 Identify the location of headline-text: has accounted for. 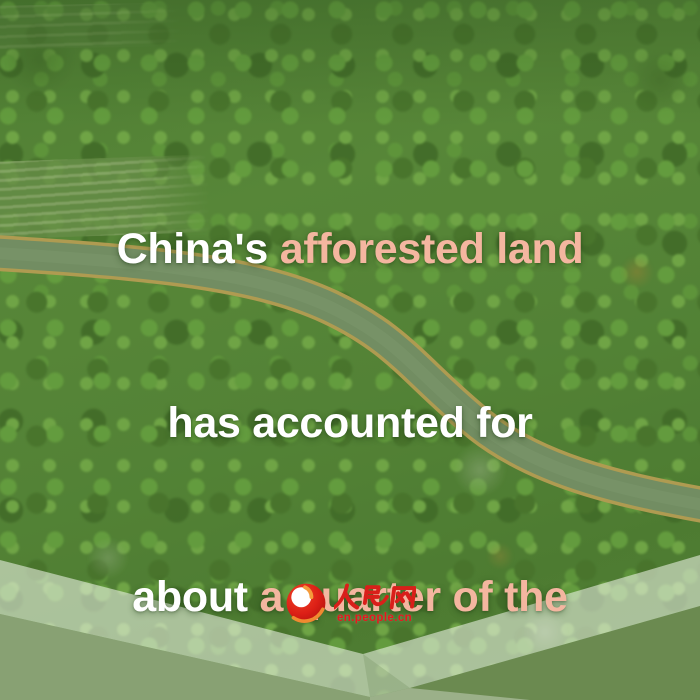
(350, 423).